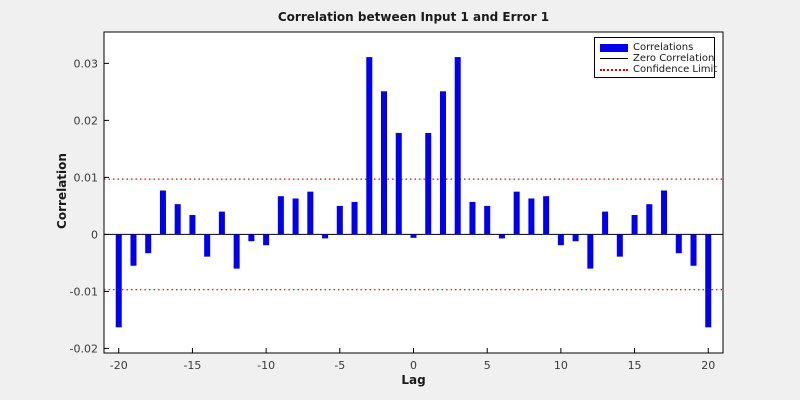  Describe the element at coordinates (561, 365) in the screenshot. I see `x-tick-label: 10` at that location.